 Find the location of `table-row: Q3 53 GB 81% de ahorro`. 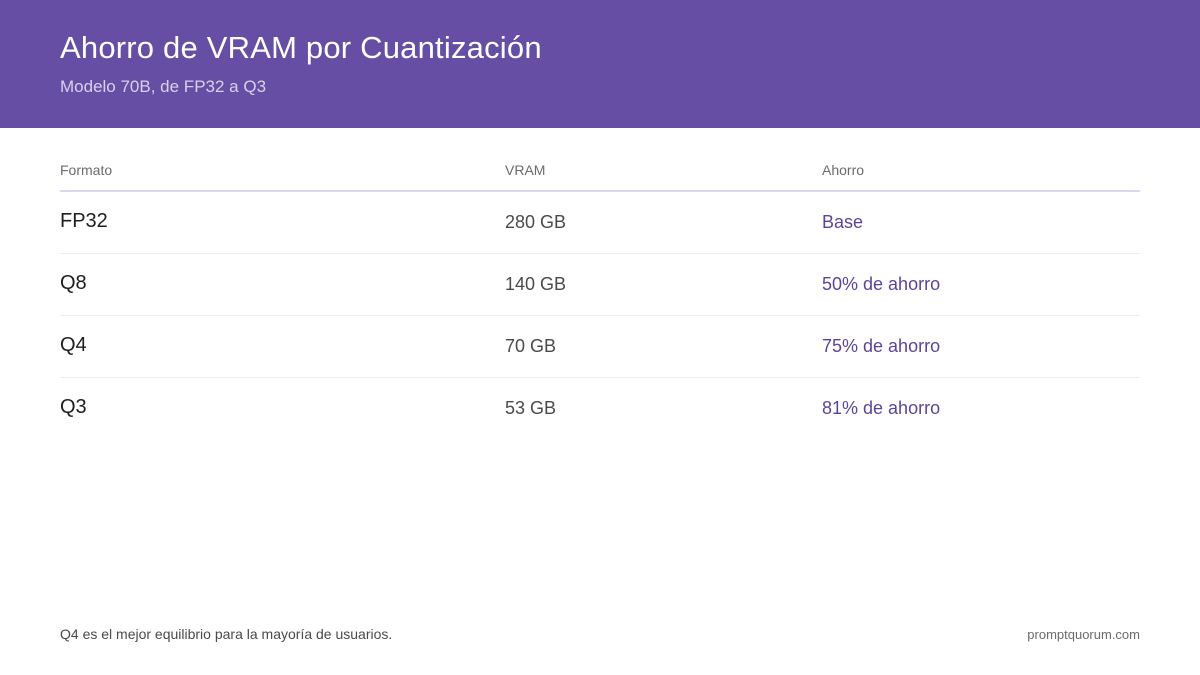

table-row: Q3 53 GB 81% de ahorro is located at coordinates (600, 408).